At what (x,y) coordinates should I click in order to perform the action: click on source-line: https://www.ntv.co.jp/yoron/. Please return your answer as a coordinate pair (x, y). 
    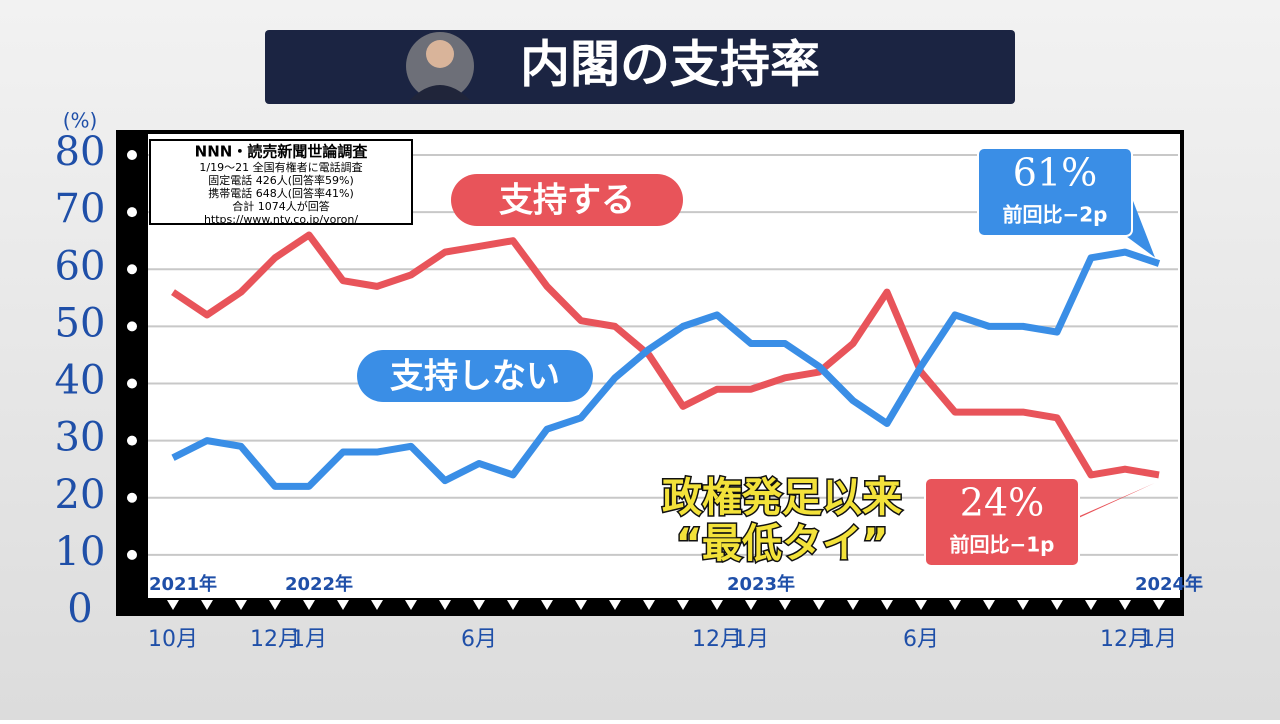
    Looking at the image, I should click on (281, 219).